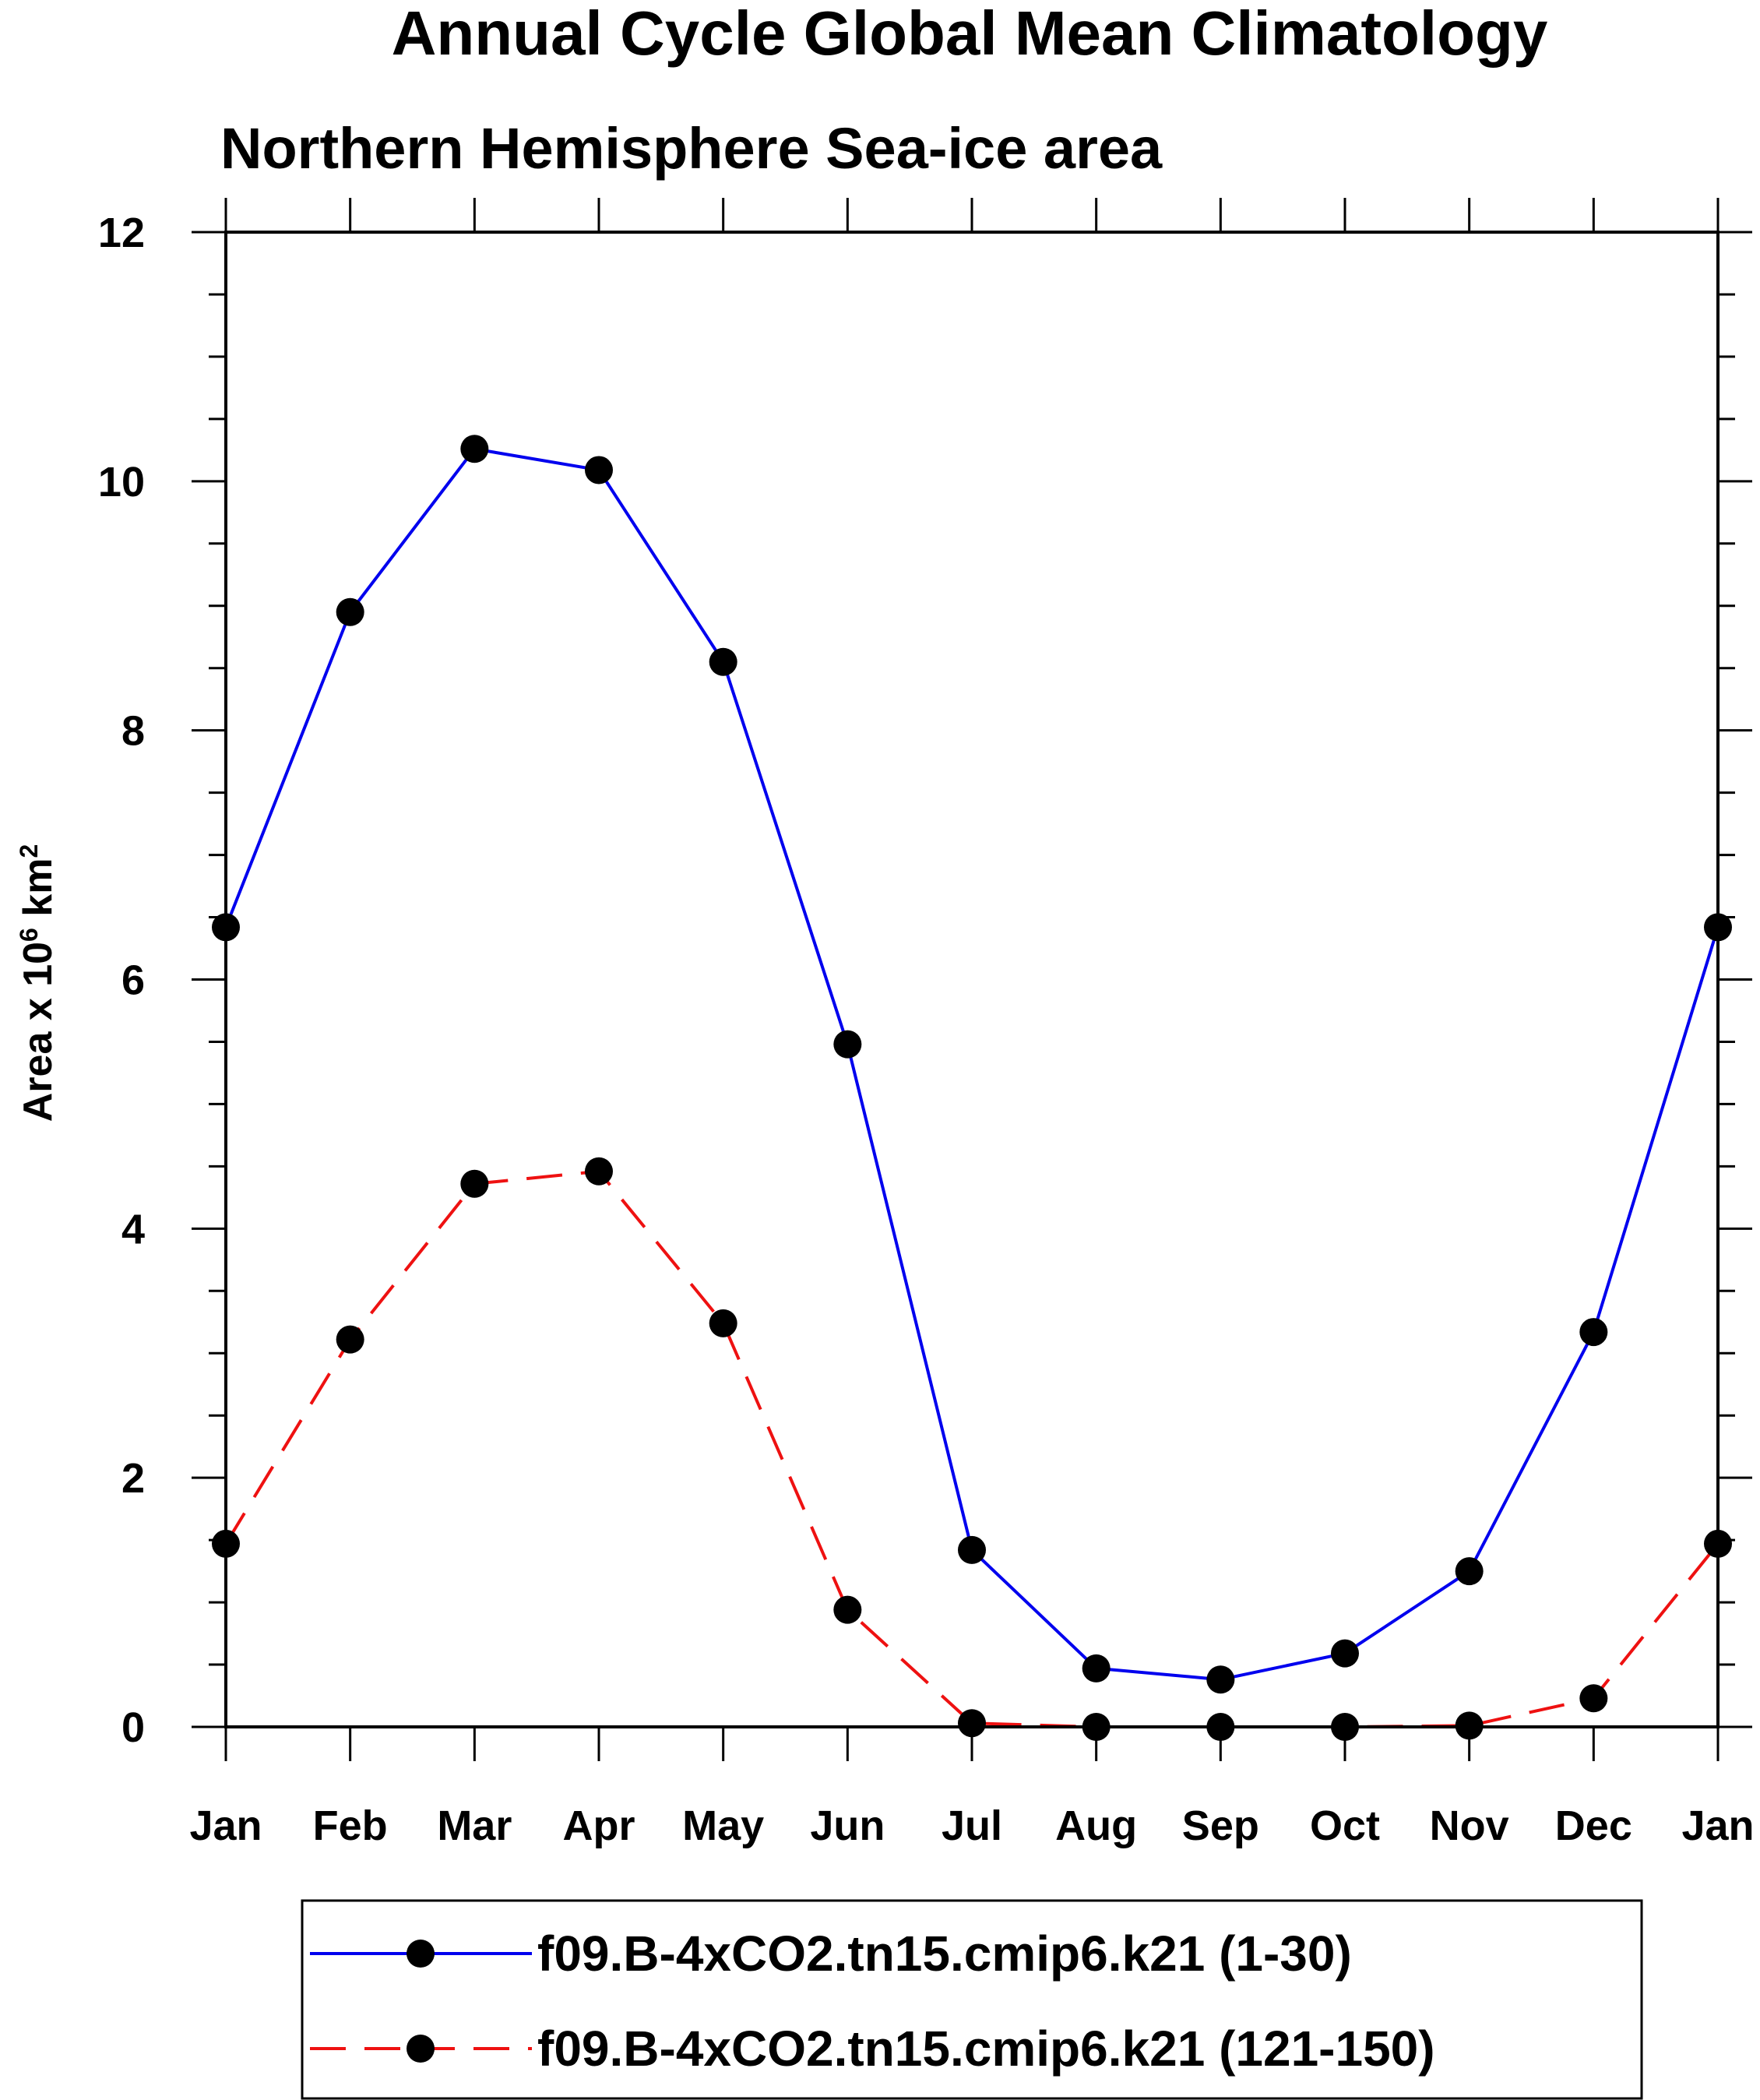  I want to click on legend-marker-red, so click(421, 2049).